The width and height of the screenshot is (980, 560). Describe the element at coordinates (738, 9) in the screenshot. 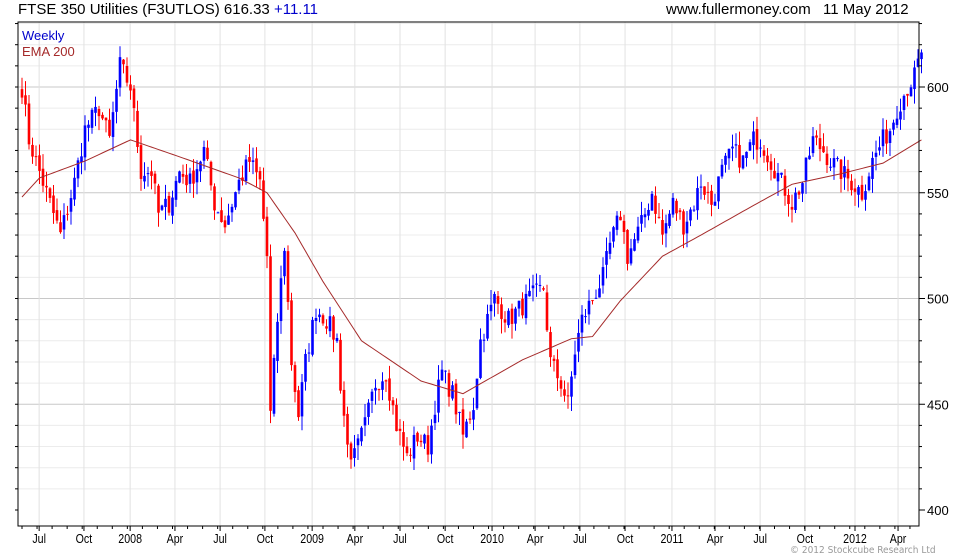

I see `site-link: www.fullermoney.com` at that location.